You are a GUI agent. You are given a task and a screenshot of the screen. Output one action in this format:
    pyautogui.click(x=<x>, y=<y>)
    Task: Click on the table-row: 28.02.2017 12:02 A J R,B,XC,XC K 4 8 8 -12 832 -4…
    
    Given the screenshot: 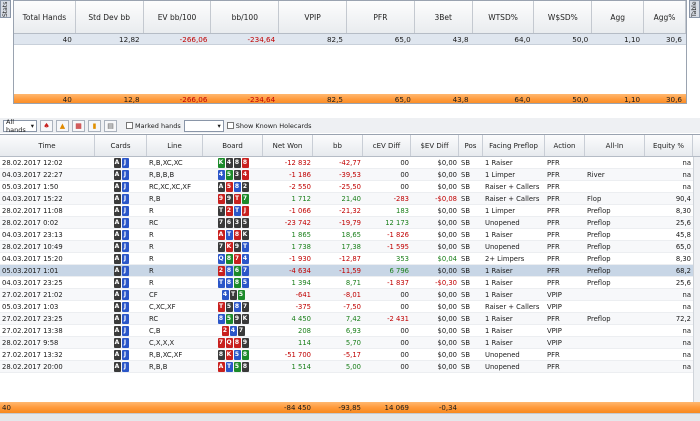 What is the action you would take?
    pyautogui.click(x=350, y=163)
    